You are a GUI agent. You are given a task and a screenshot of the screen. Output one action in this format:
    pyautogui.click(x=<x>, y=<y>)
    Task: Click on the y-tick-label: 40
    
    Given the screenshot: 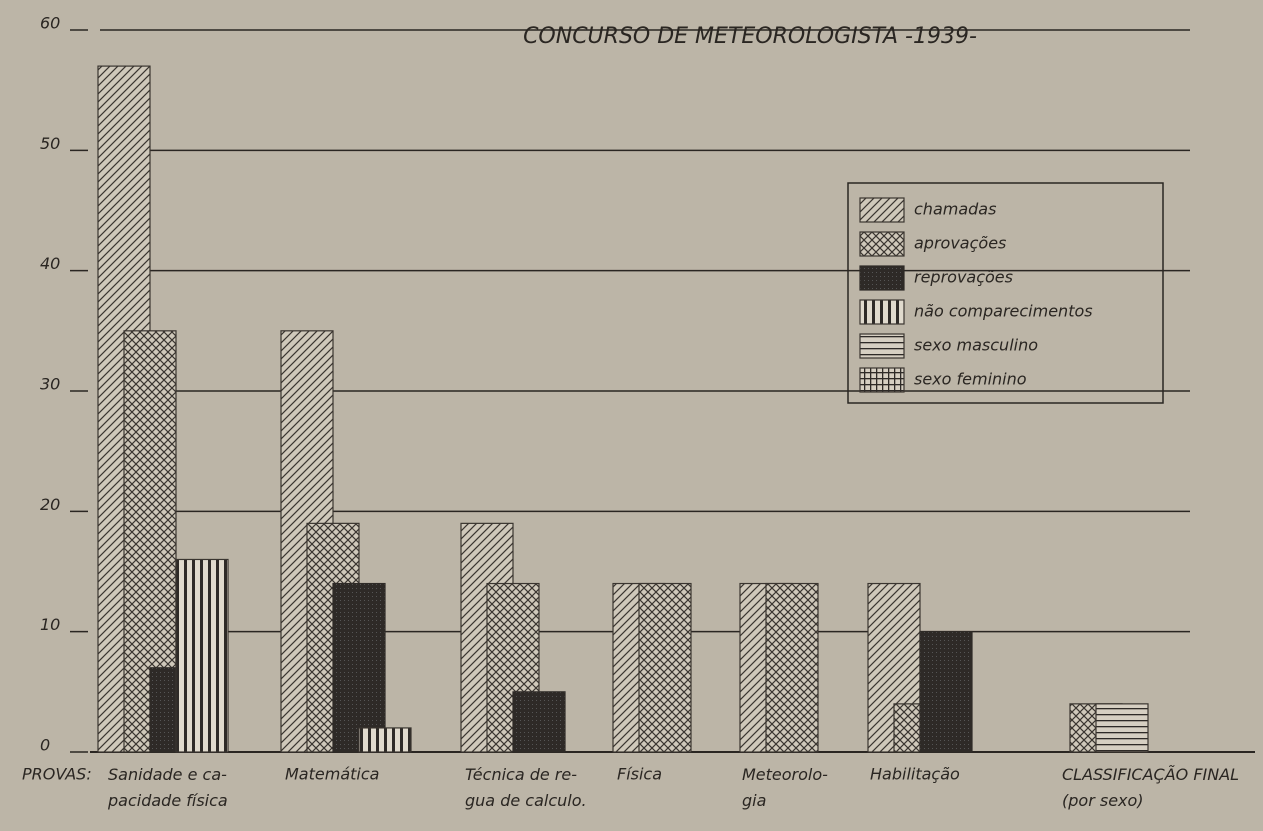 What is the action you would take?
    pyautogui.click(x=50, y=263)
    